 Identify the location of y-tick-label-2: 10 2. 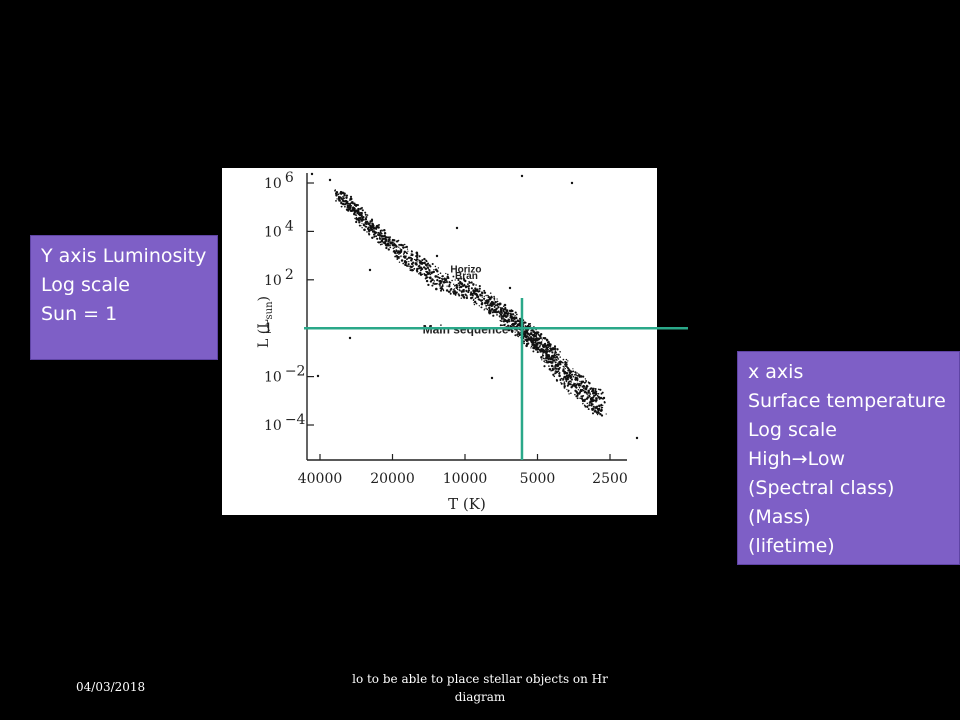
(279, 278).